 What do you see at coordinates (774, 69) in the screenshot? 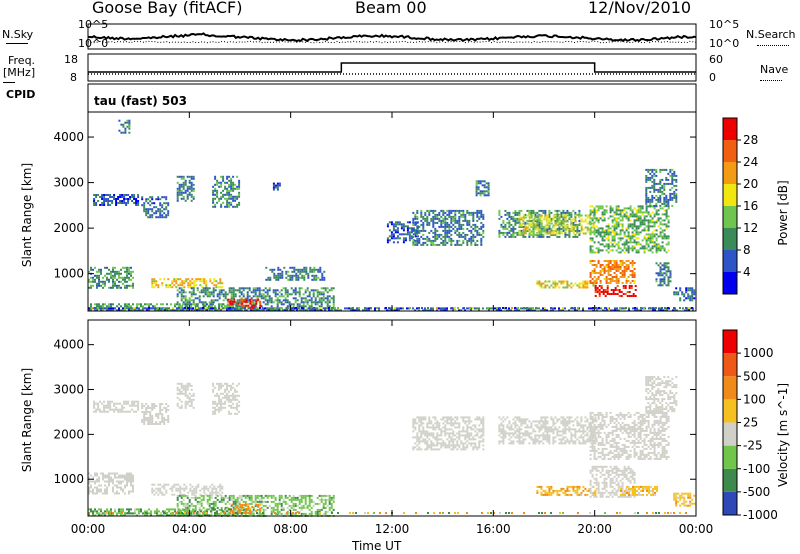
I see `nave-label: Nave` at bounding box center [774, 69].